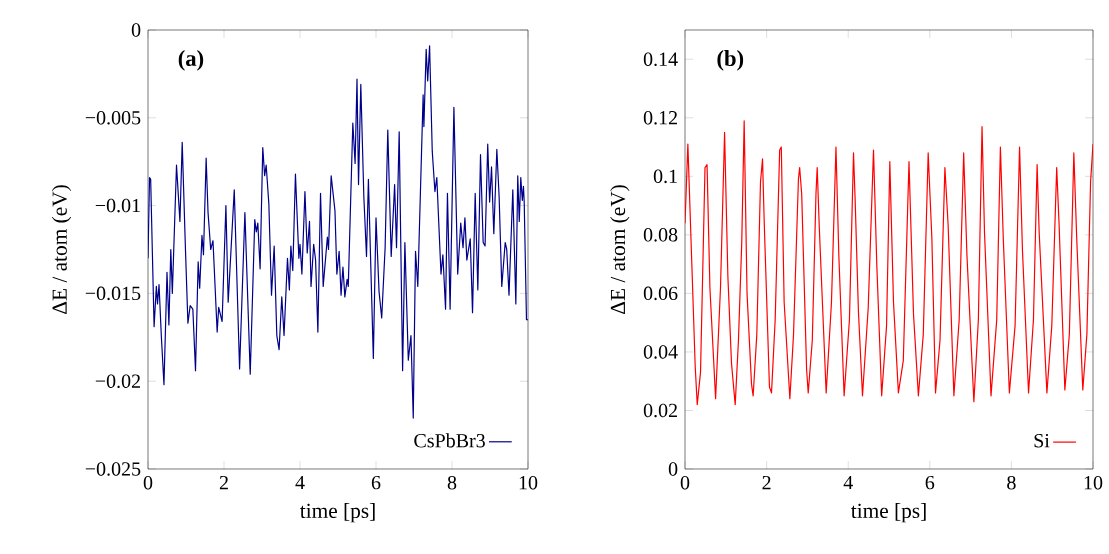 The image size is (1109, 554). What do you see at coordinates (191, 60) in the screenshot?
I see `annotation: (a)` at bounding box center [191, 60].